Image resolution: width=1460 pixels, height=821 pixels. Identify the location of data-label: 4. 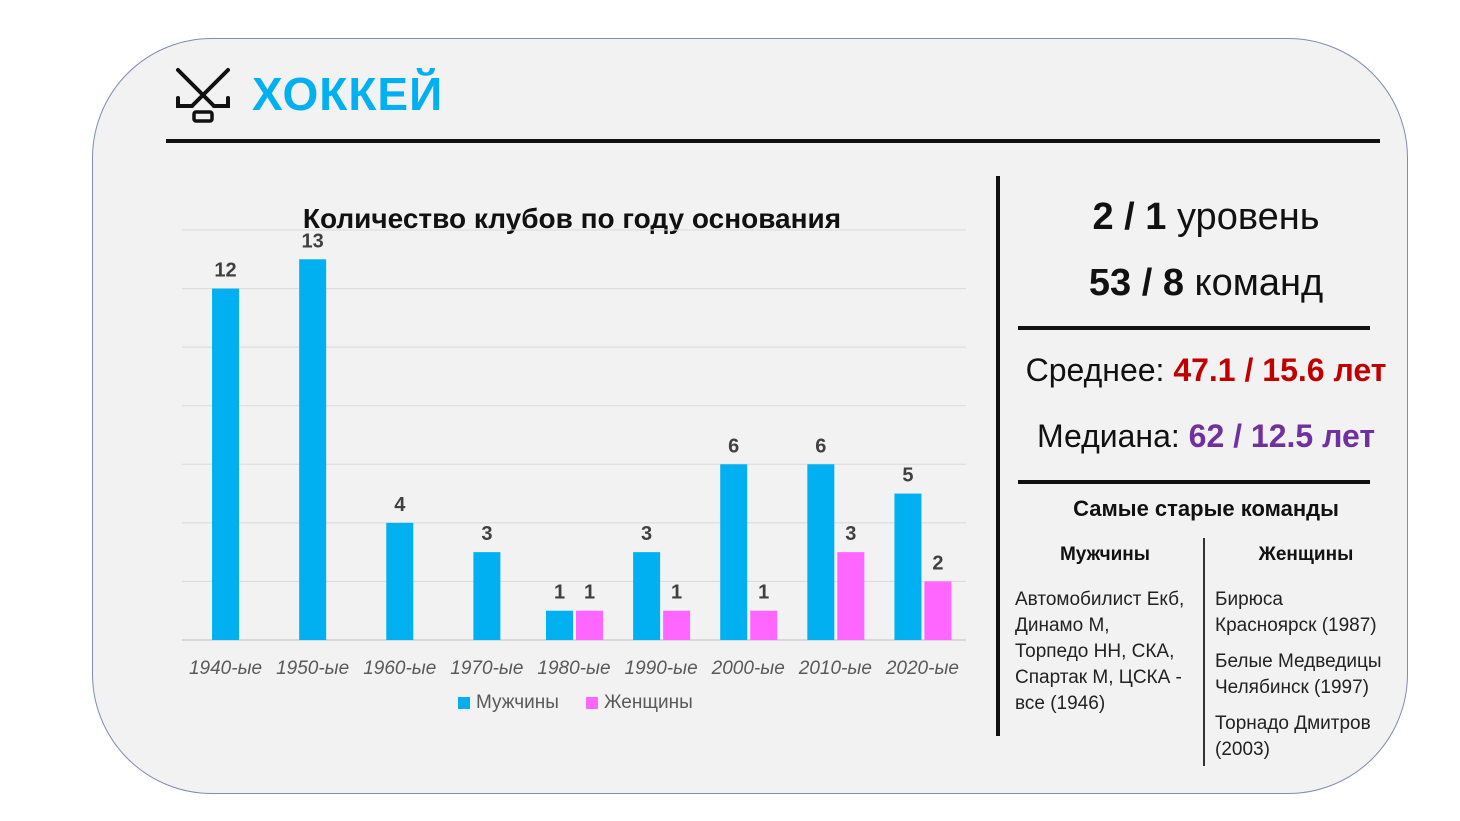
(400, 505).